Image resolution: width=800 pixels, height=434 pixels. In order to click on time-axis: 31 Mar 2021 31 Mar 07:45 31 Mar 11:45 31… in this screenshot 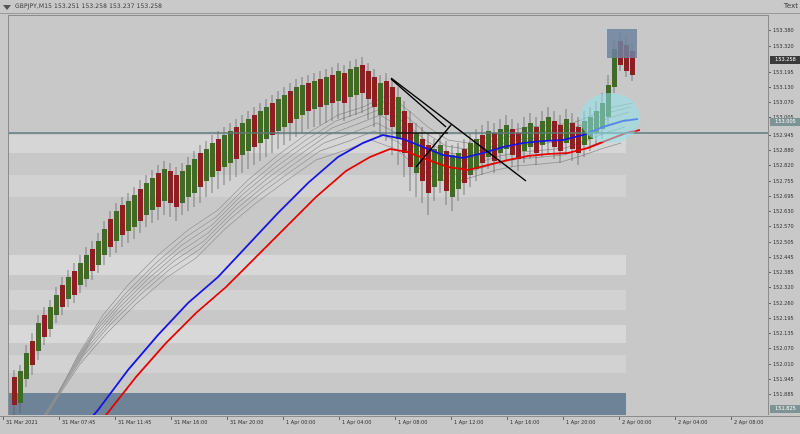, I will do `click(400, 425)`.